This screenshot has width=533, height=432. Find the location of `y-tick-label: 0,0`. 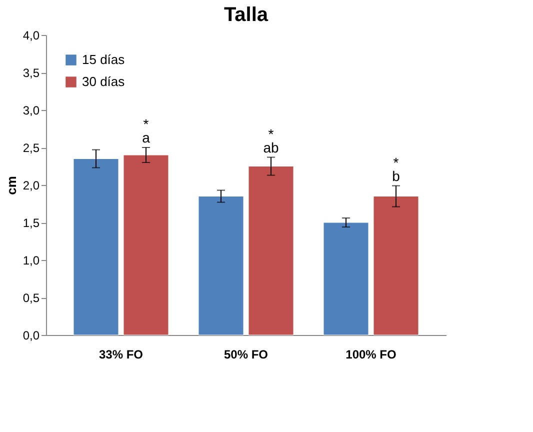

y-tick-label: 0,0 is located at coordinates (31, 335).